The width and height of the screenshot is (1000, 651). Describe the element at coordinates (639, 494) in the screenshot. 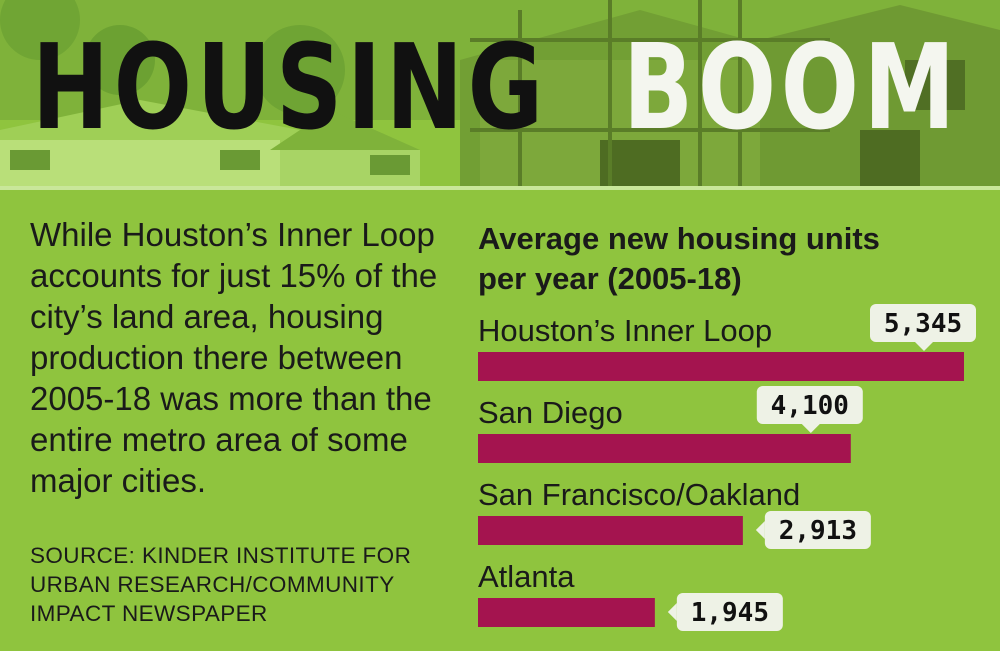

I see `category-label: San Francisco/Oakland` at that location.